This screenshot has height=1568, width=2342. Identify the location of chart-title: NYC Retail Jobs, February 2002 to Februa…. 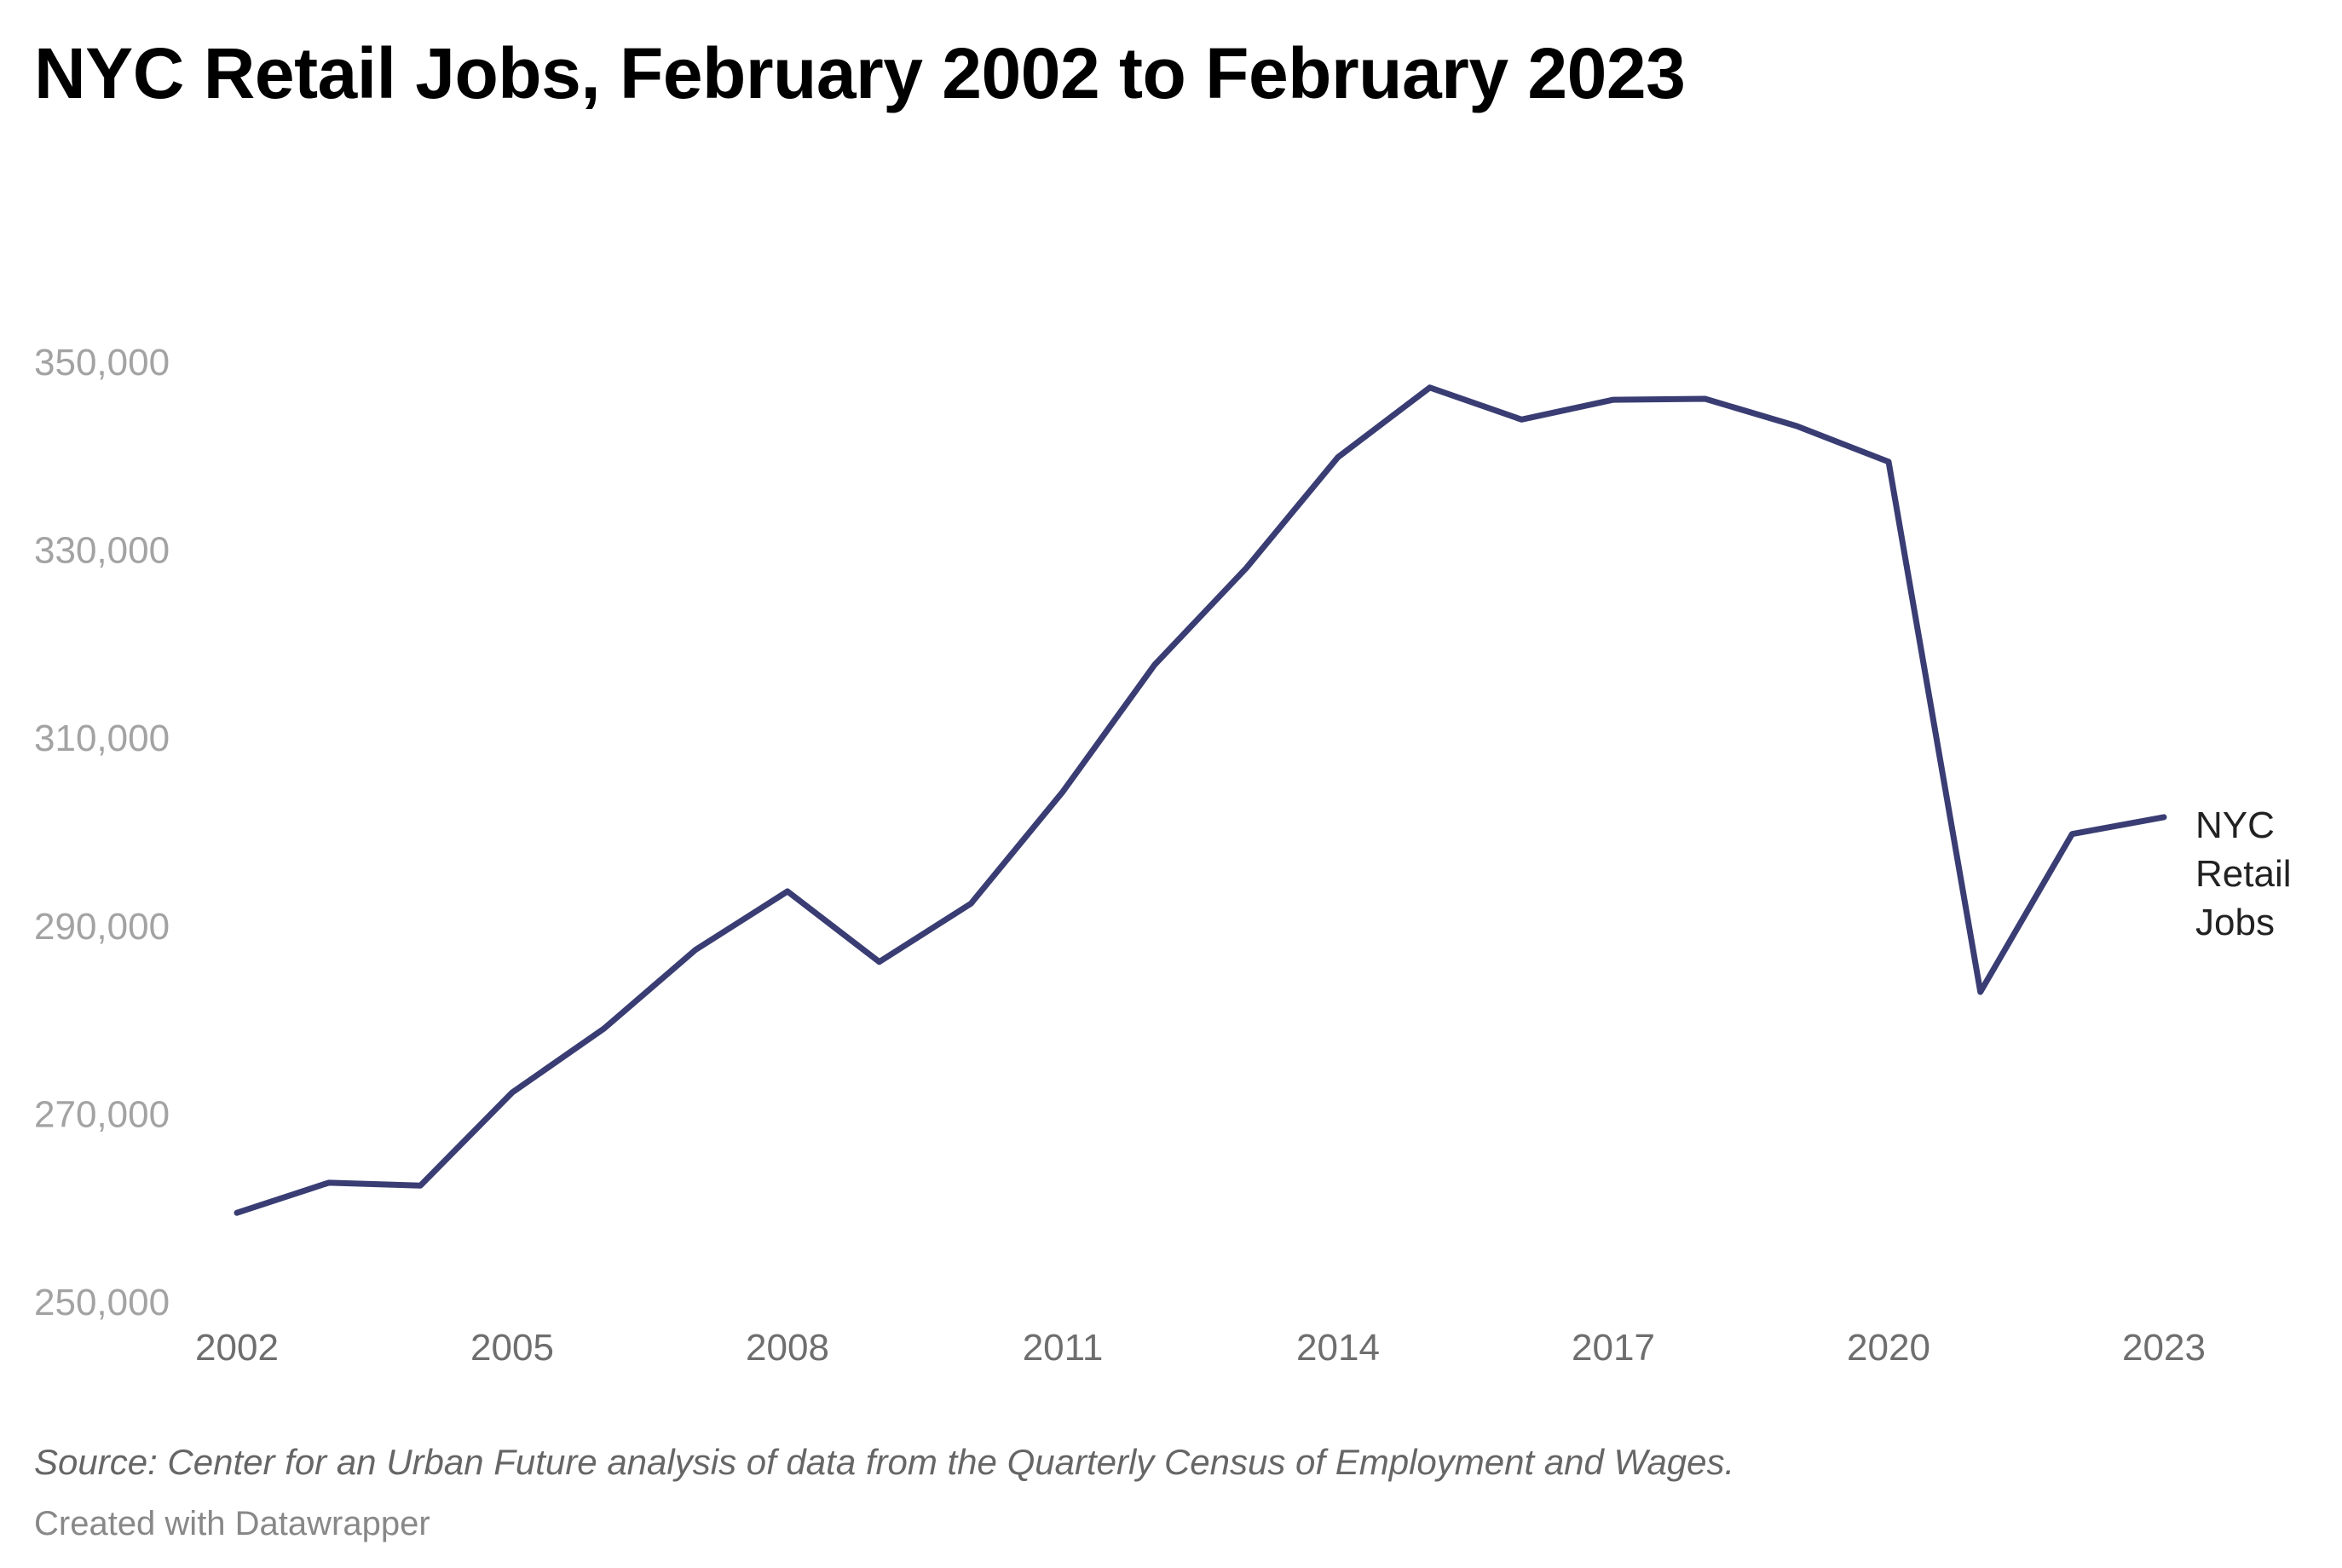
(860, 73).